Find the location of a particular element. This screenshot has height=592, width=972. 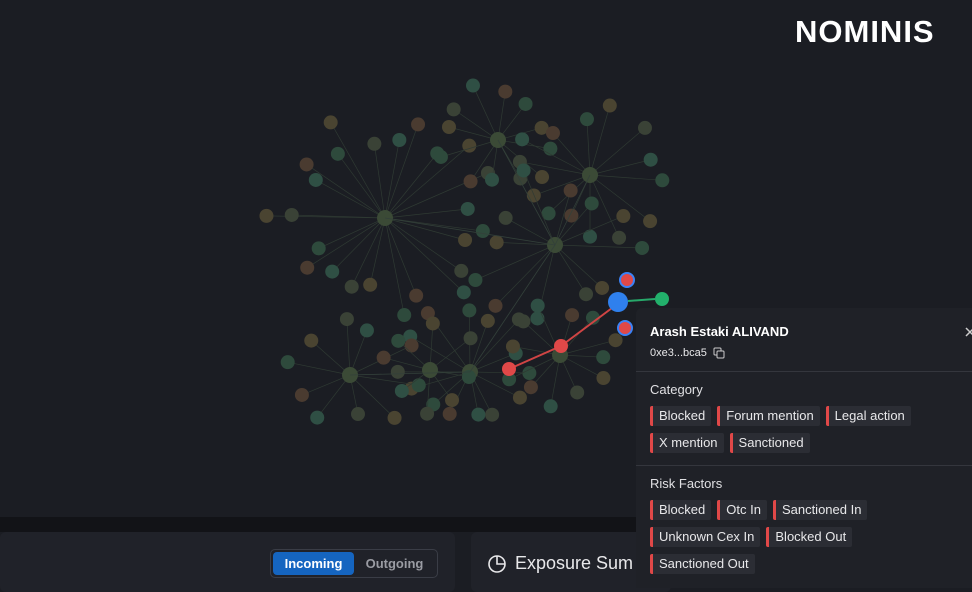

selected-node is located at coordinates (618, 302).